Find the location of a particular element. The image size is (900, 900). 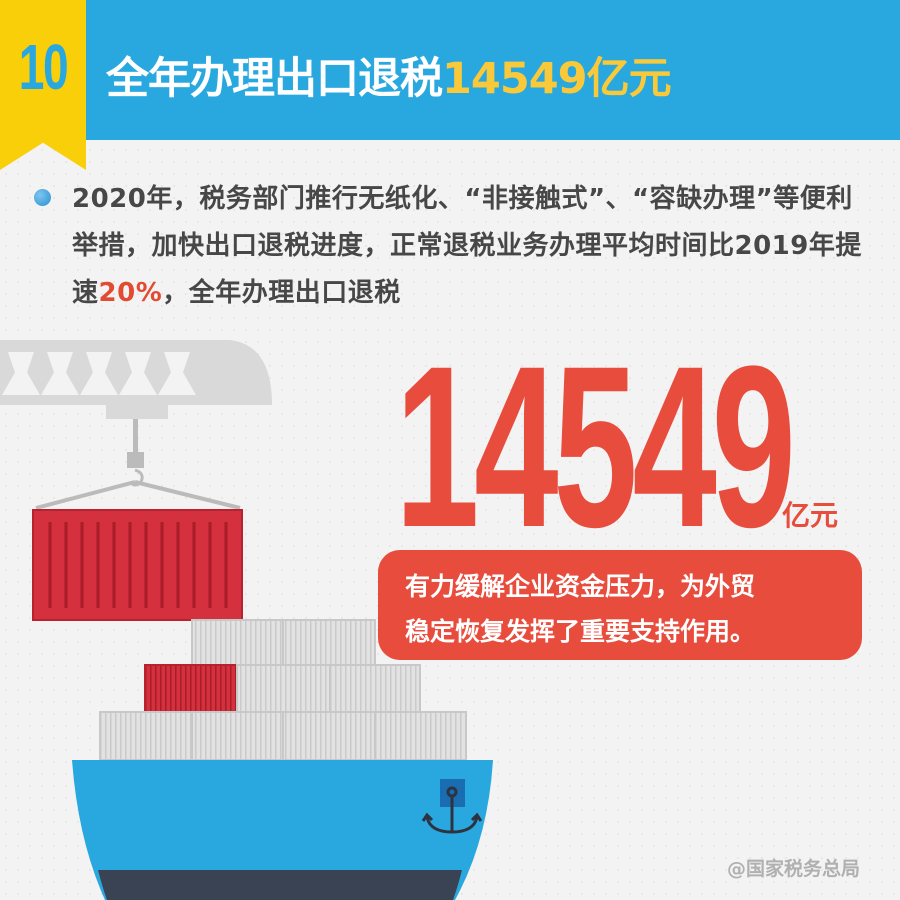

container-stack is located at coordinates (283, 690).